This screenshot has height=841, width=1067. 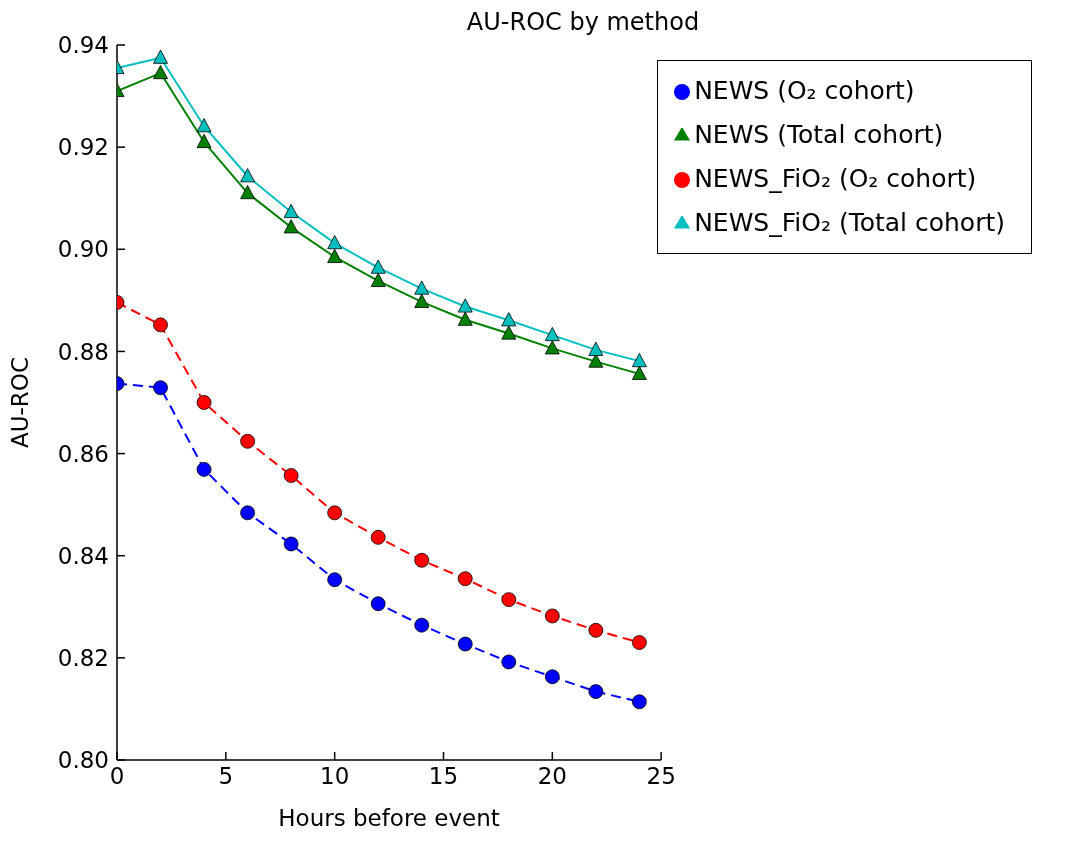 What do you see at coordinates (552, 776) in the screenshot?
I see `x-tick-label: 20` at bounding box center [552, 776].